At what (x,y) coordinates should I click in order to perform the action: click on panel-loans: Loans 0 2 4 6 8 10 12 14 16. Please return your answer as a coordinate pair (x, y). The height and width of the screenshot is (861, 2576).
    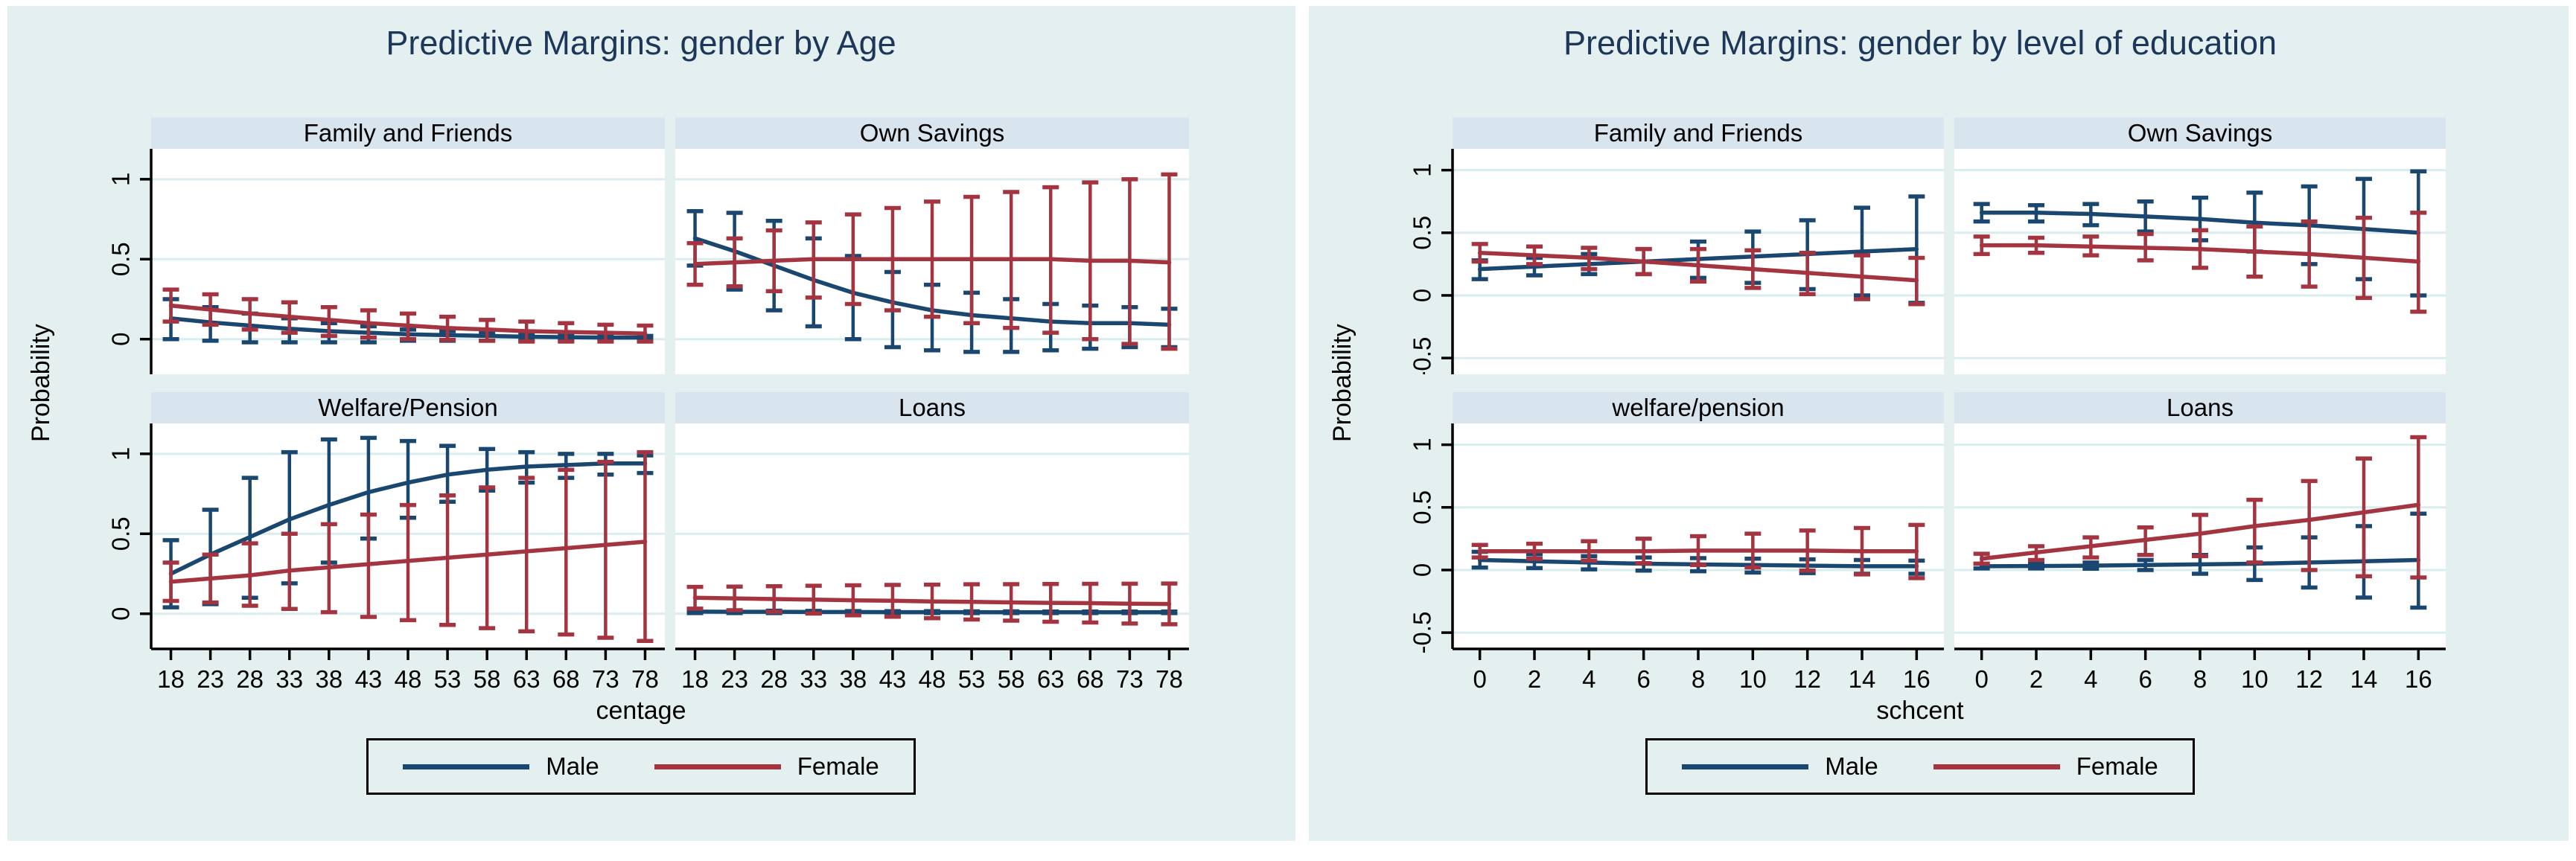
    Looking at the image, I should click on (2200, 547).